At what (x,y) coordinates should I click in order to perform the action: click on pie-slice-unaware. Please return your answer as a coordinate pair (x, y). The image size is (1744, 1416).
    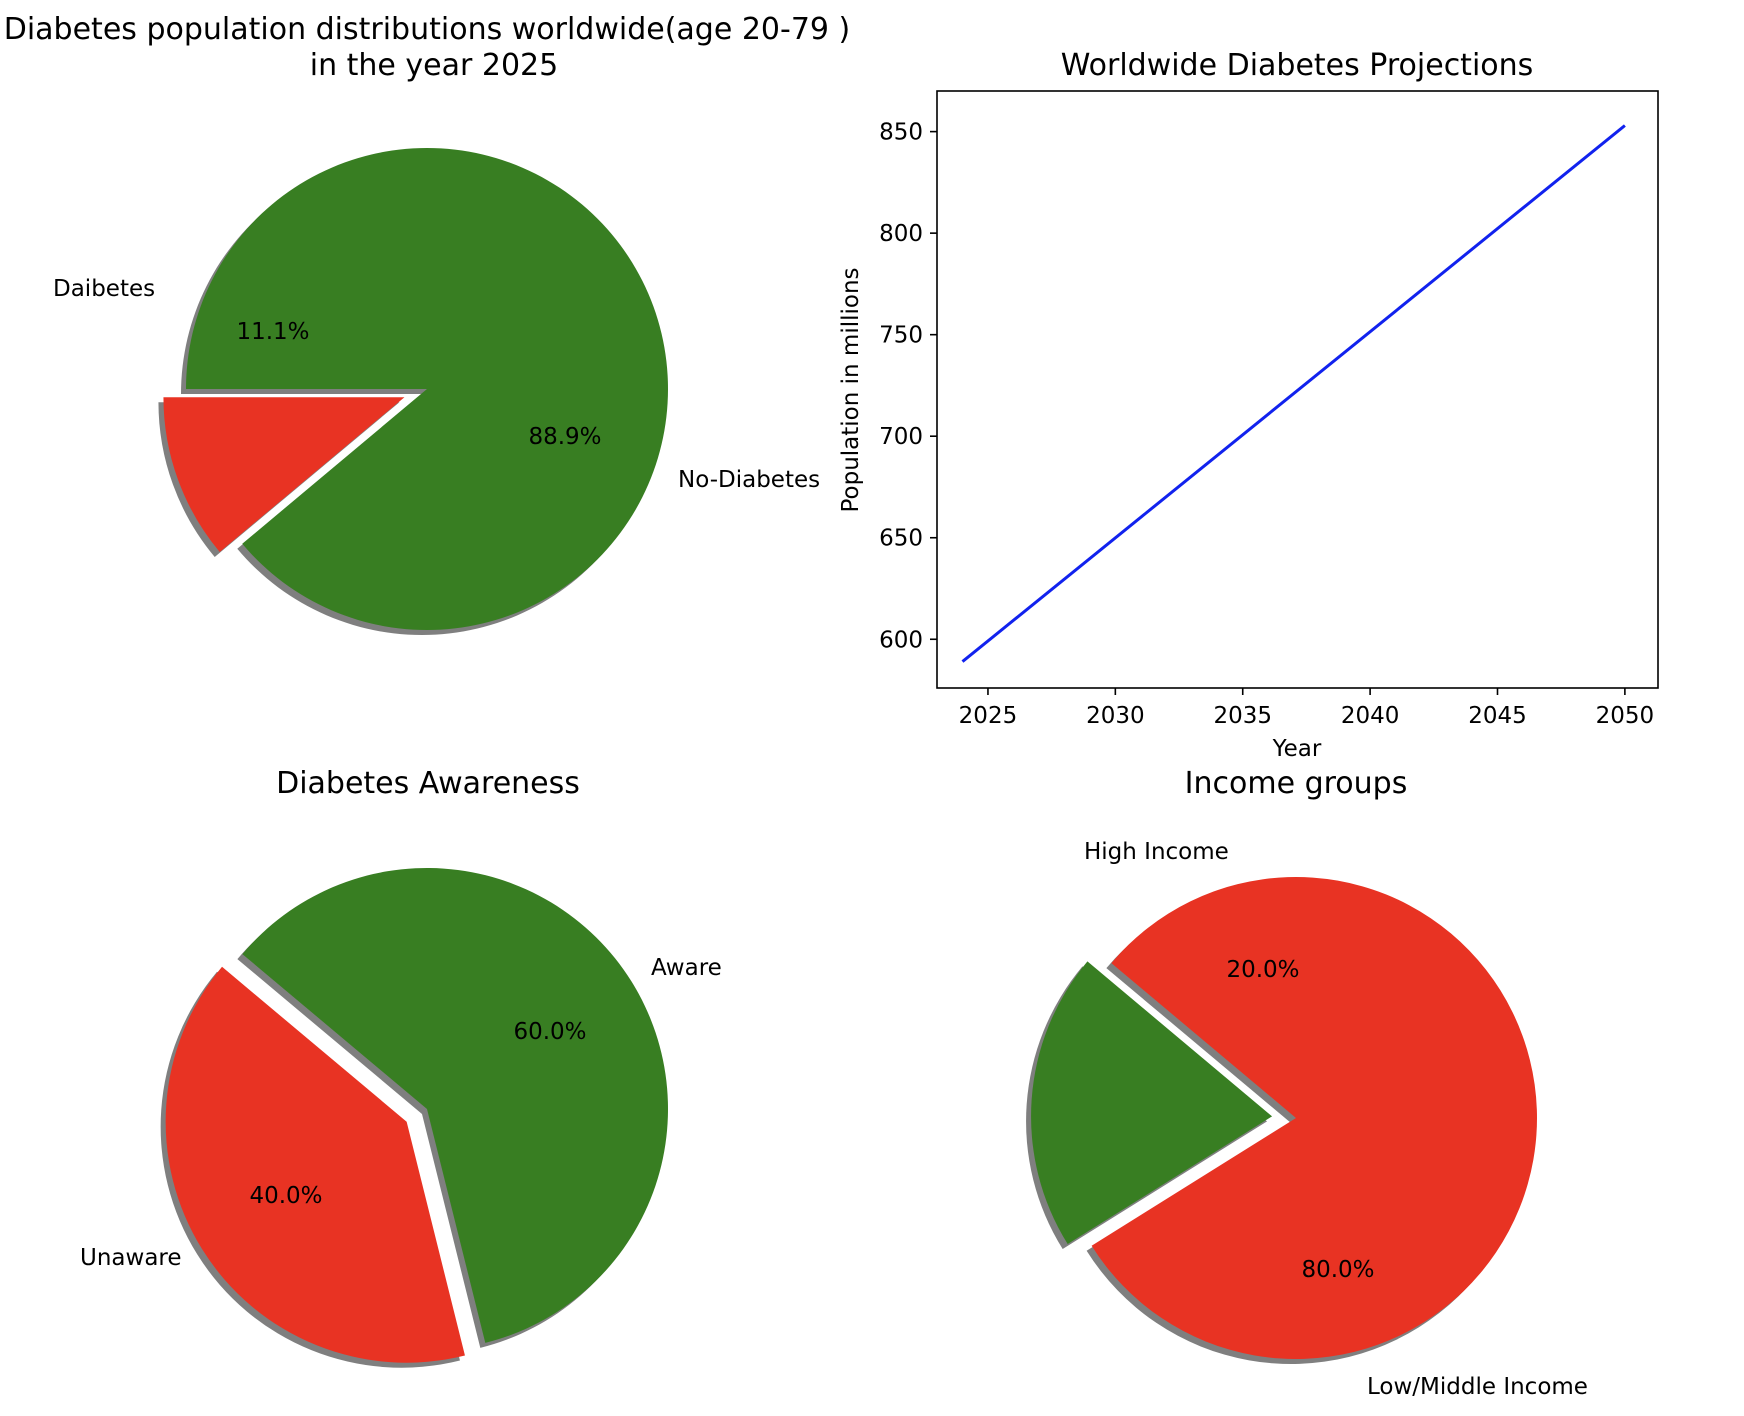
    Looking at the image, I should click on (315, 1164).